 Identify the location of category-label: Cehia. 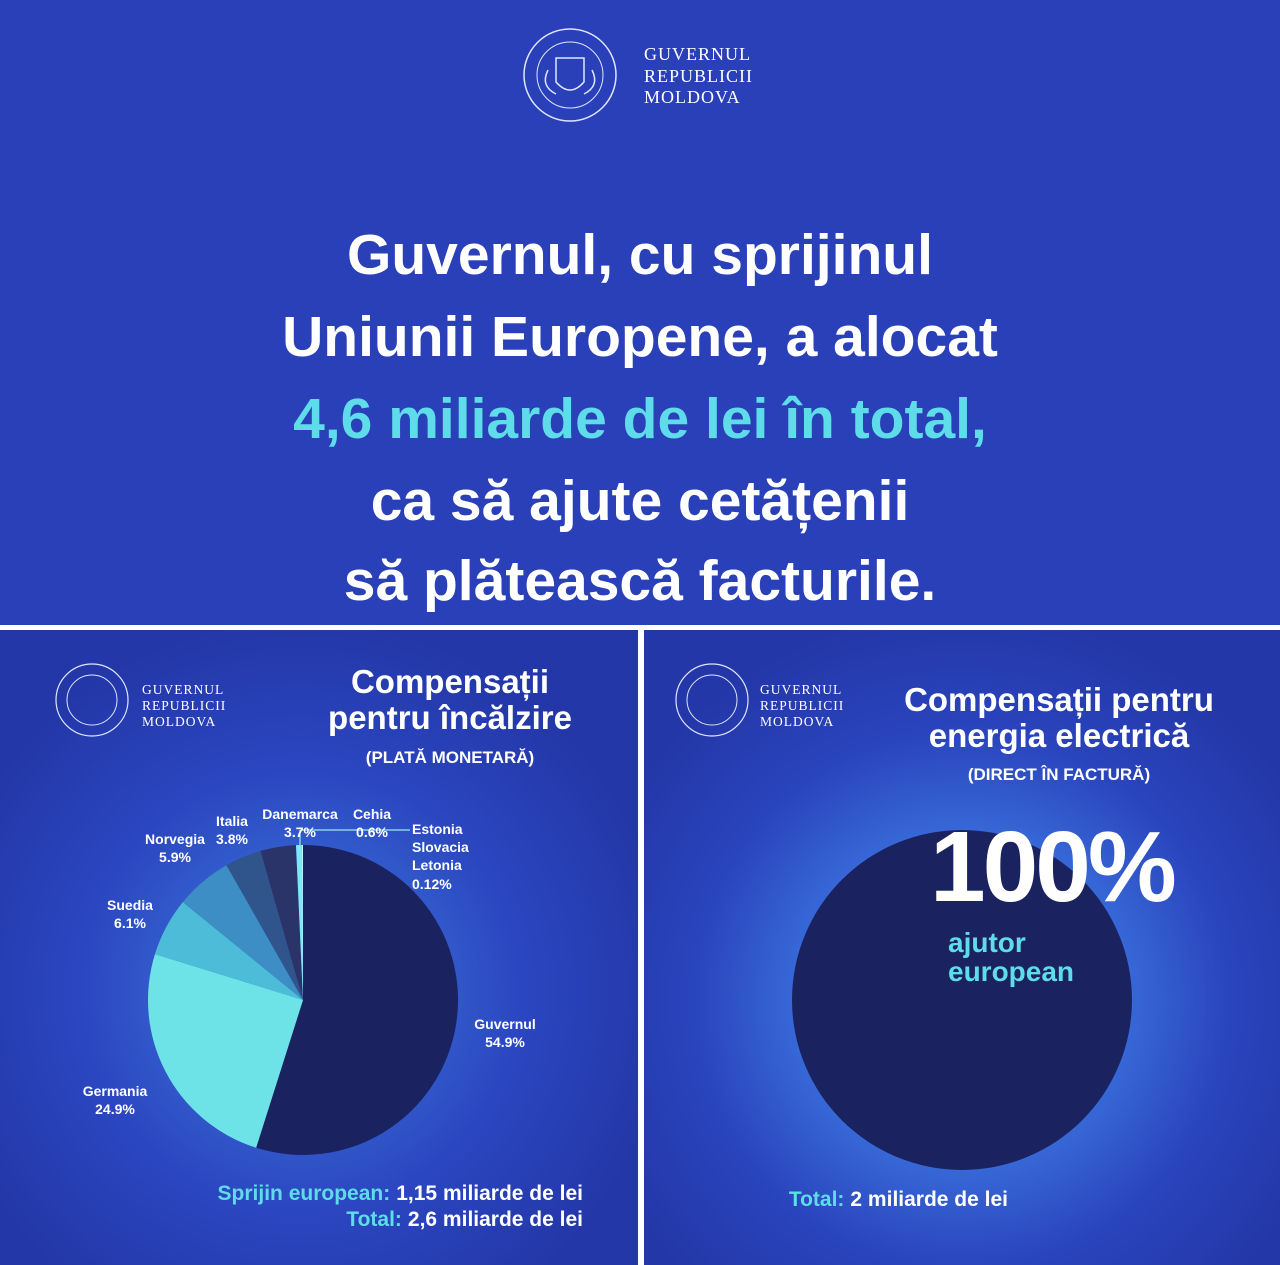
(372, 814).